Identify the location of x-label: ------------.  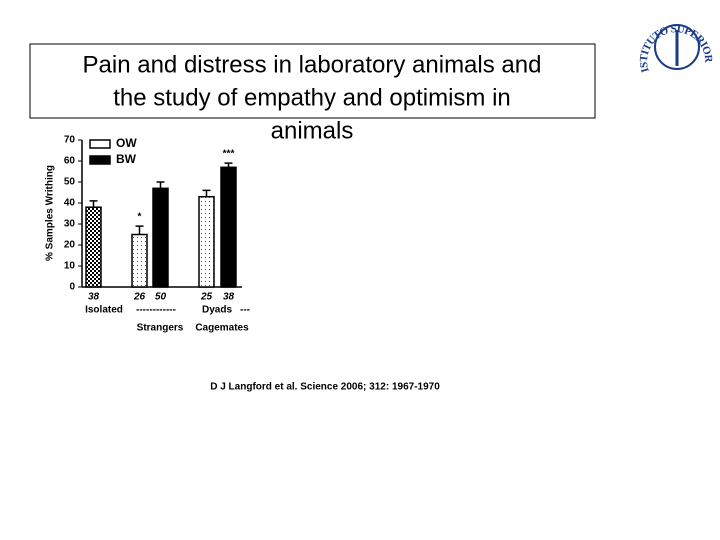
(156, 310).